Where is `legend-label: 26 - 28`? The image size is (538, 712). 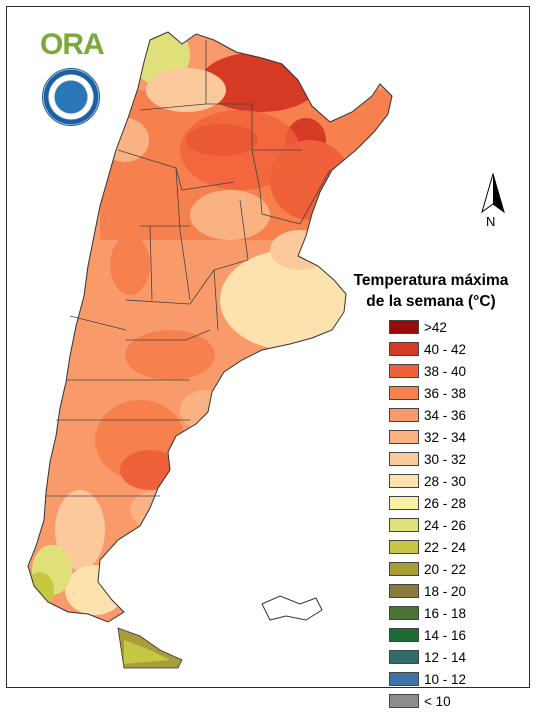
legend-label: 26 - 28 is located at coordinates (445, 503).